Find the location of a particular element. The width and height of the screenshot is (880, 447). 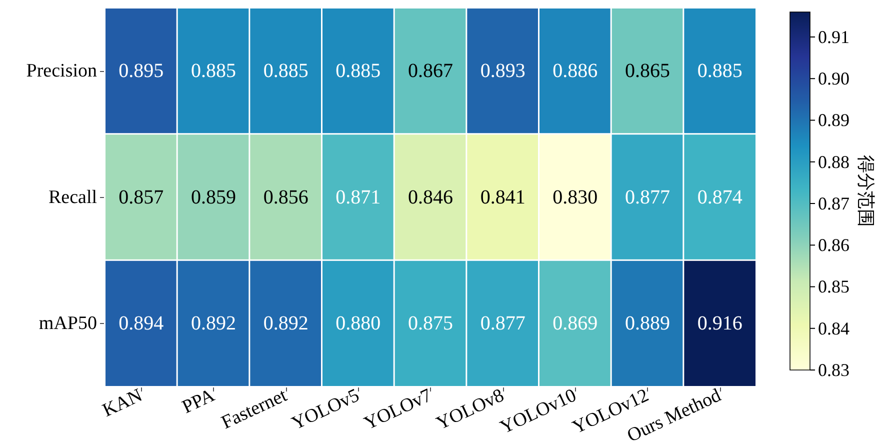

data-label: 0.867 is located at coordinates (430, 71).